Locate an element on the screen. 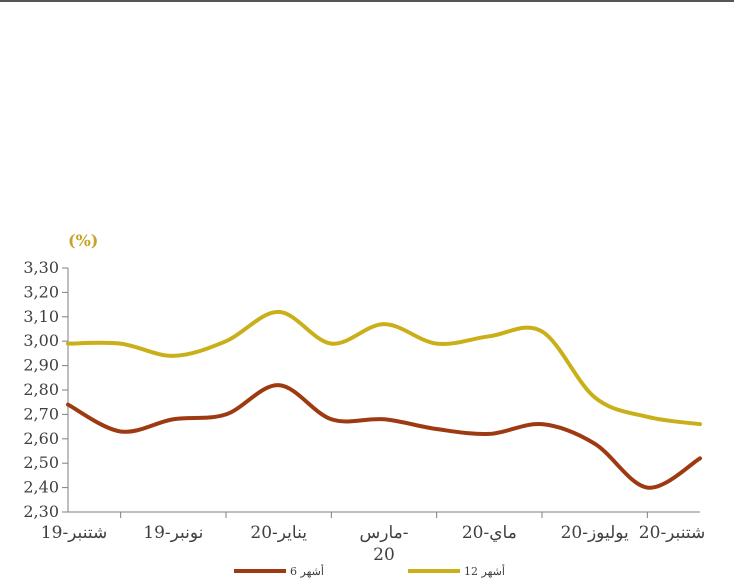 The width and height of the screenshot is (734, 583). y-tick-label: 3,30 is located at coordinates (41, 267).